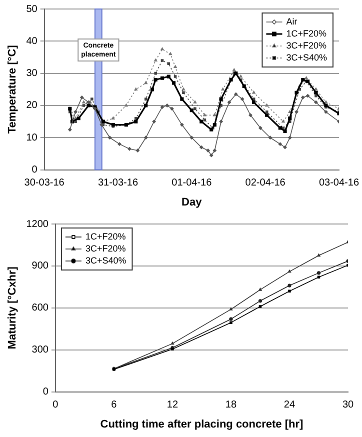  Describe the element at coordinates (114, 405) in the screenshot. I see `x-tick-label: 6` at that location.